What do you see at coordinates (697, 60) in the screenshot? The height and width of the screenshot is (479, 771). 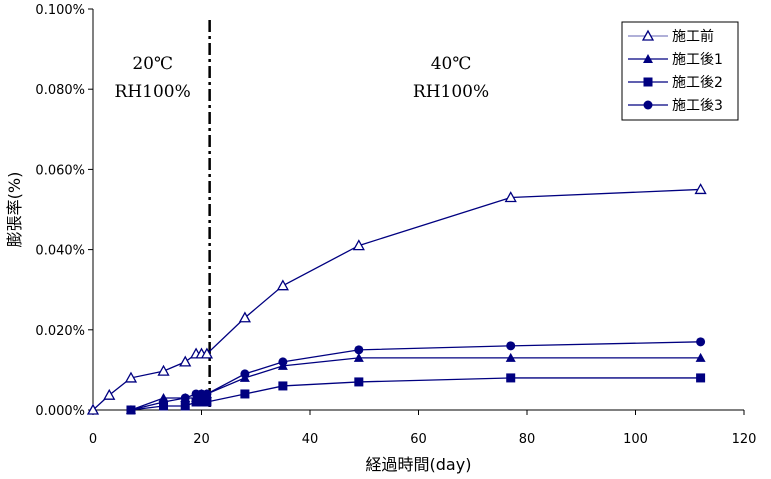 I see `legend-label: 施工後1` at bounding box center [697, 60].